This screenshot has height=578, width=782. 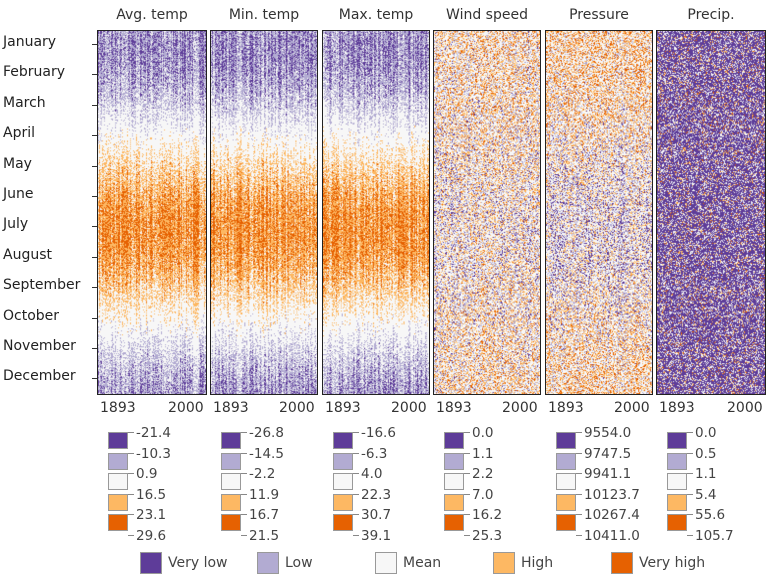 What do you see at coordinates (612, 535) in the screenshot?
I see `legend-break-label: 10411.0` at bounding box center [612, 535].